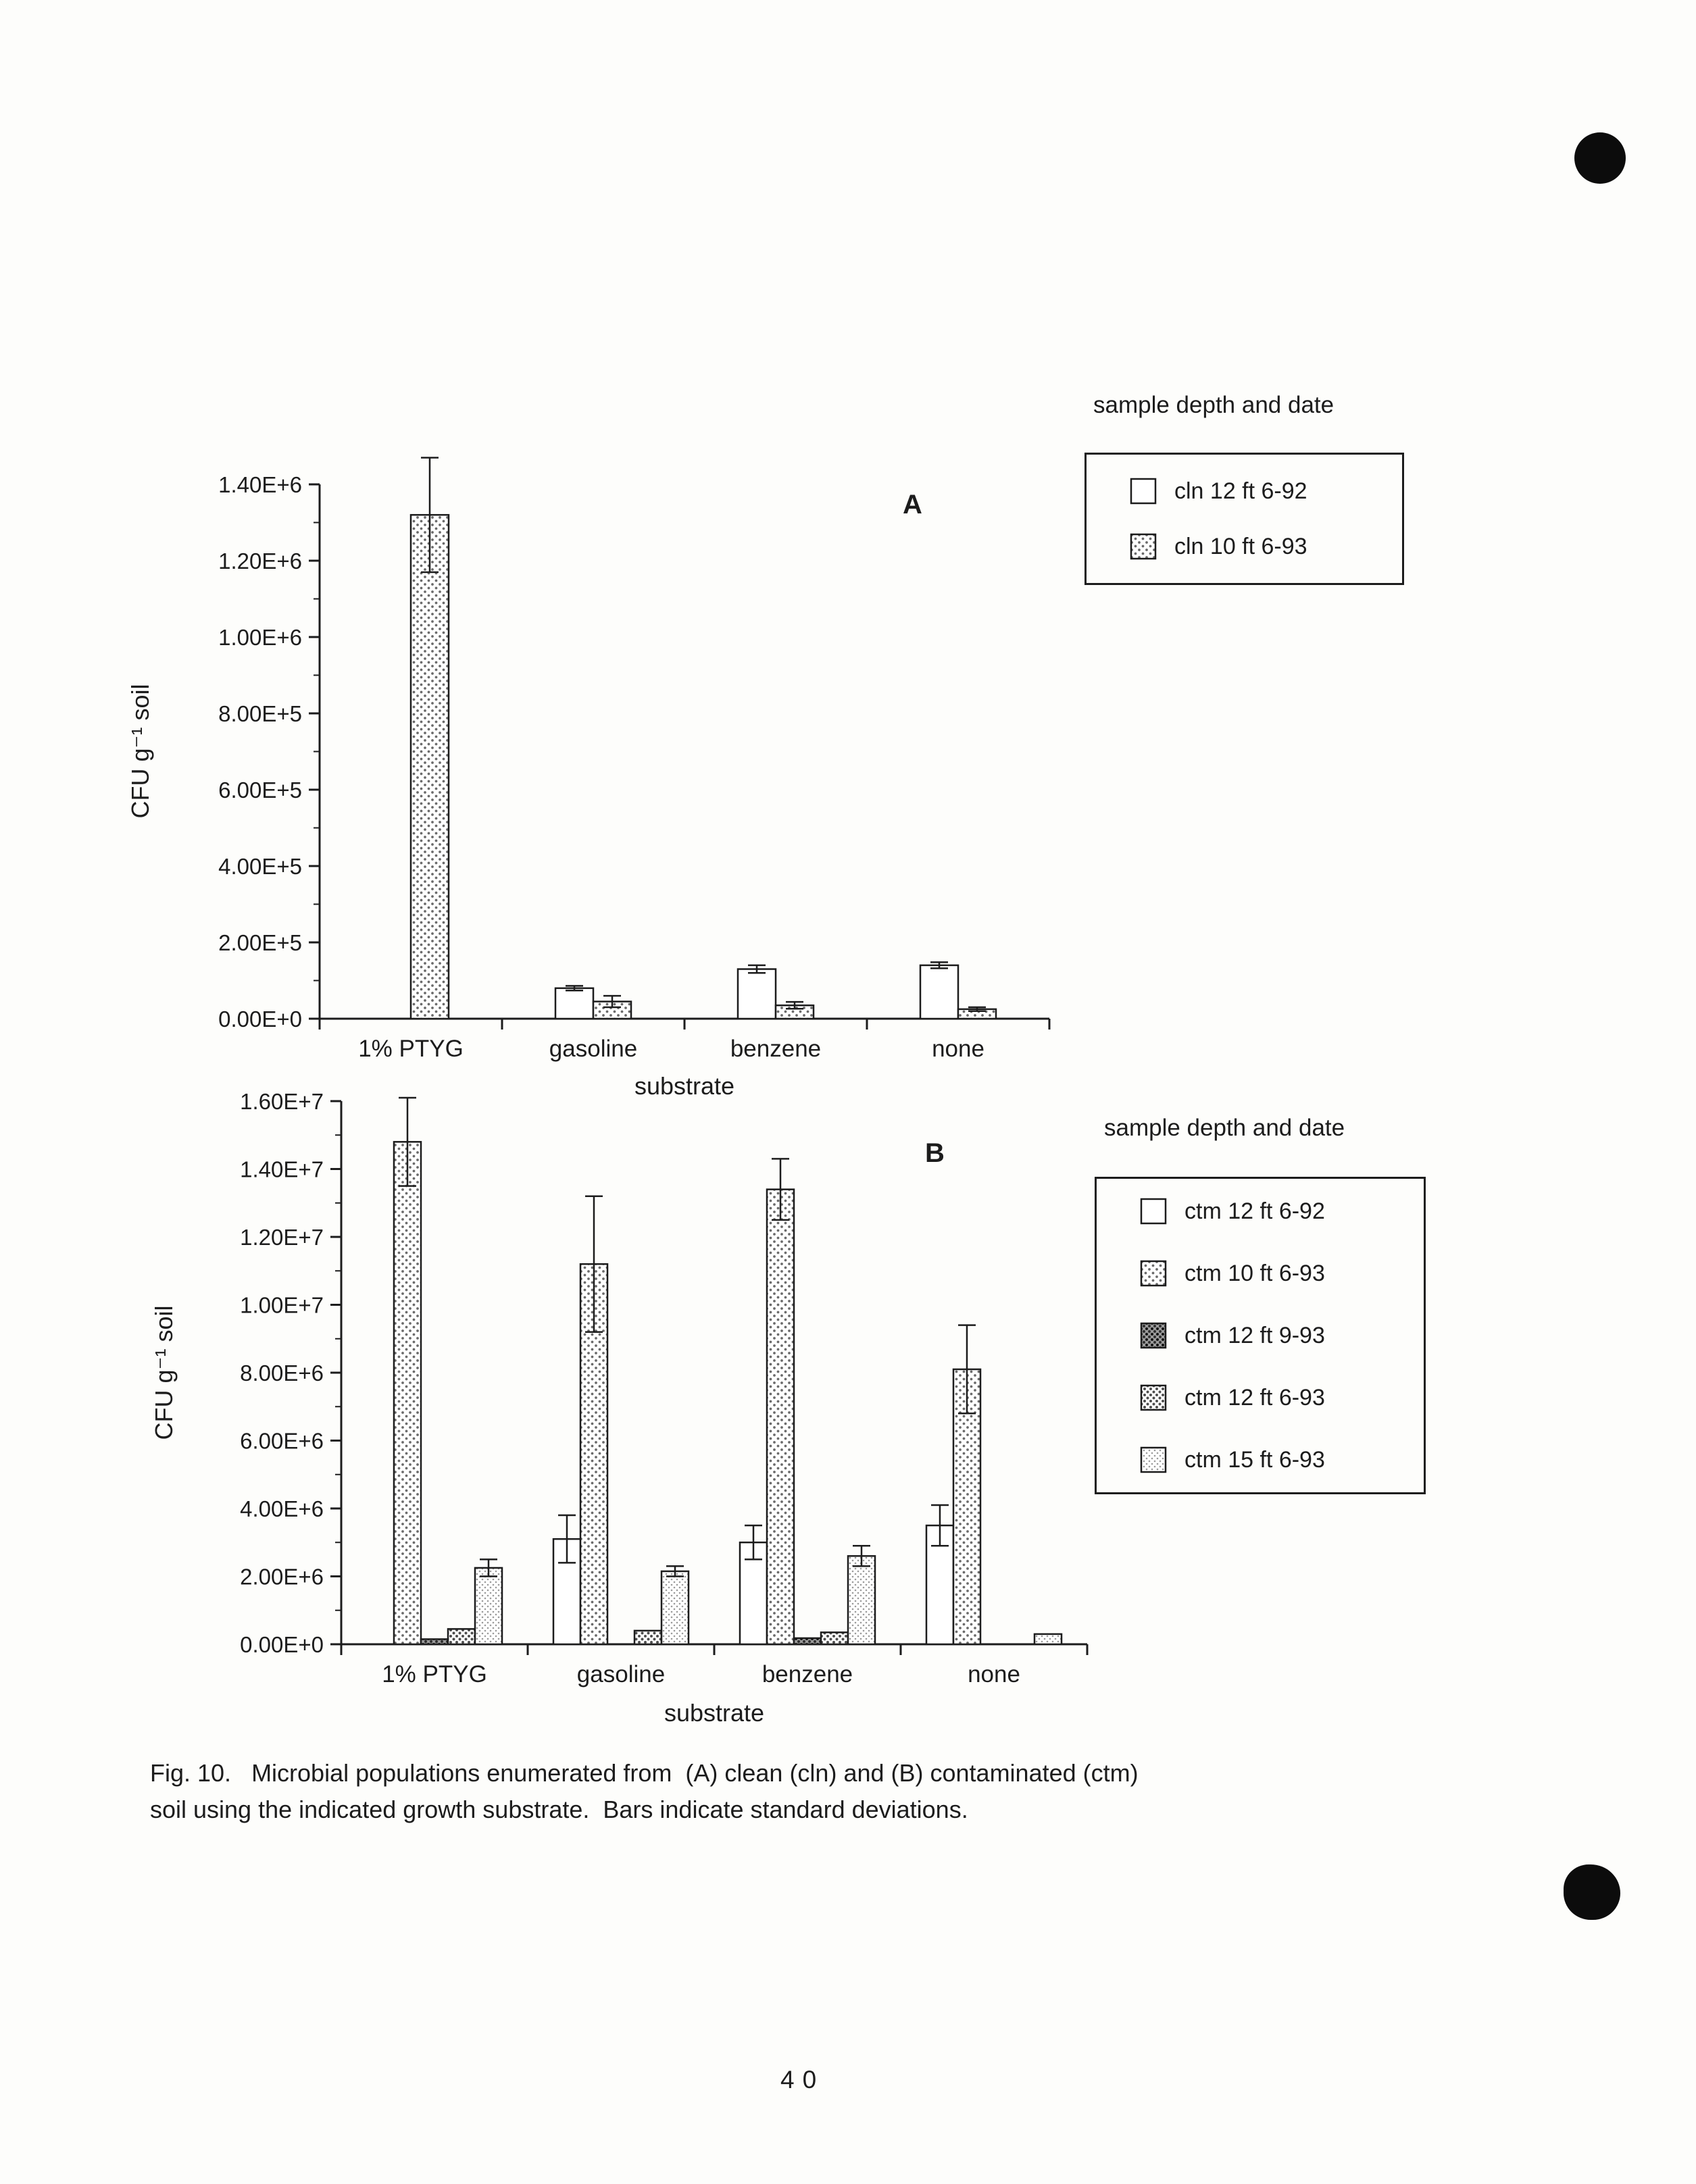 The width and height of the screenshot is (1696, 2184). I want to click on legend-item: ctm 12 ft 9-93, so click(1282, 1336).